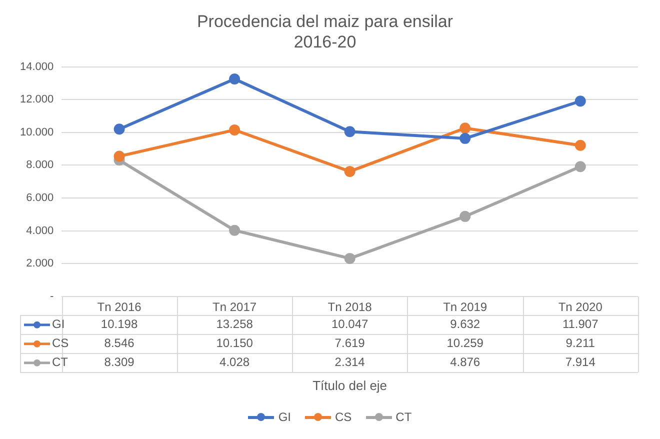  What do you see at coordinates (119, 324) in the screenshot?
I see `data-label: 10.198` at bounding box center [119, 324].